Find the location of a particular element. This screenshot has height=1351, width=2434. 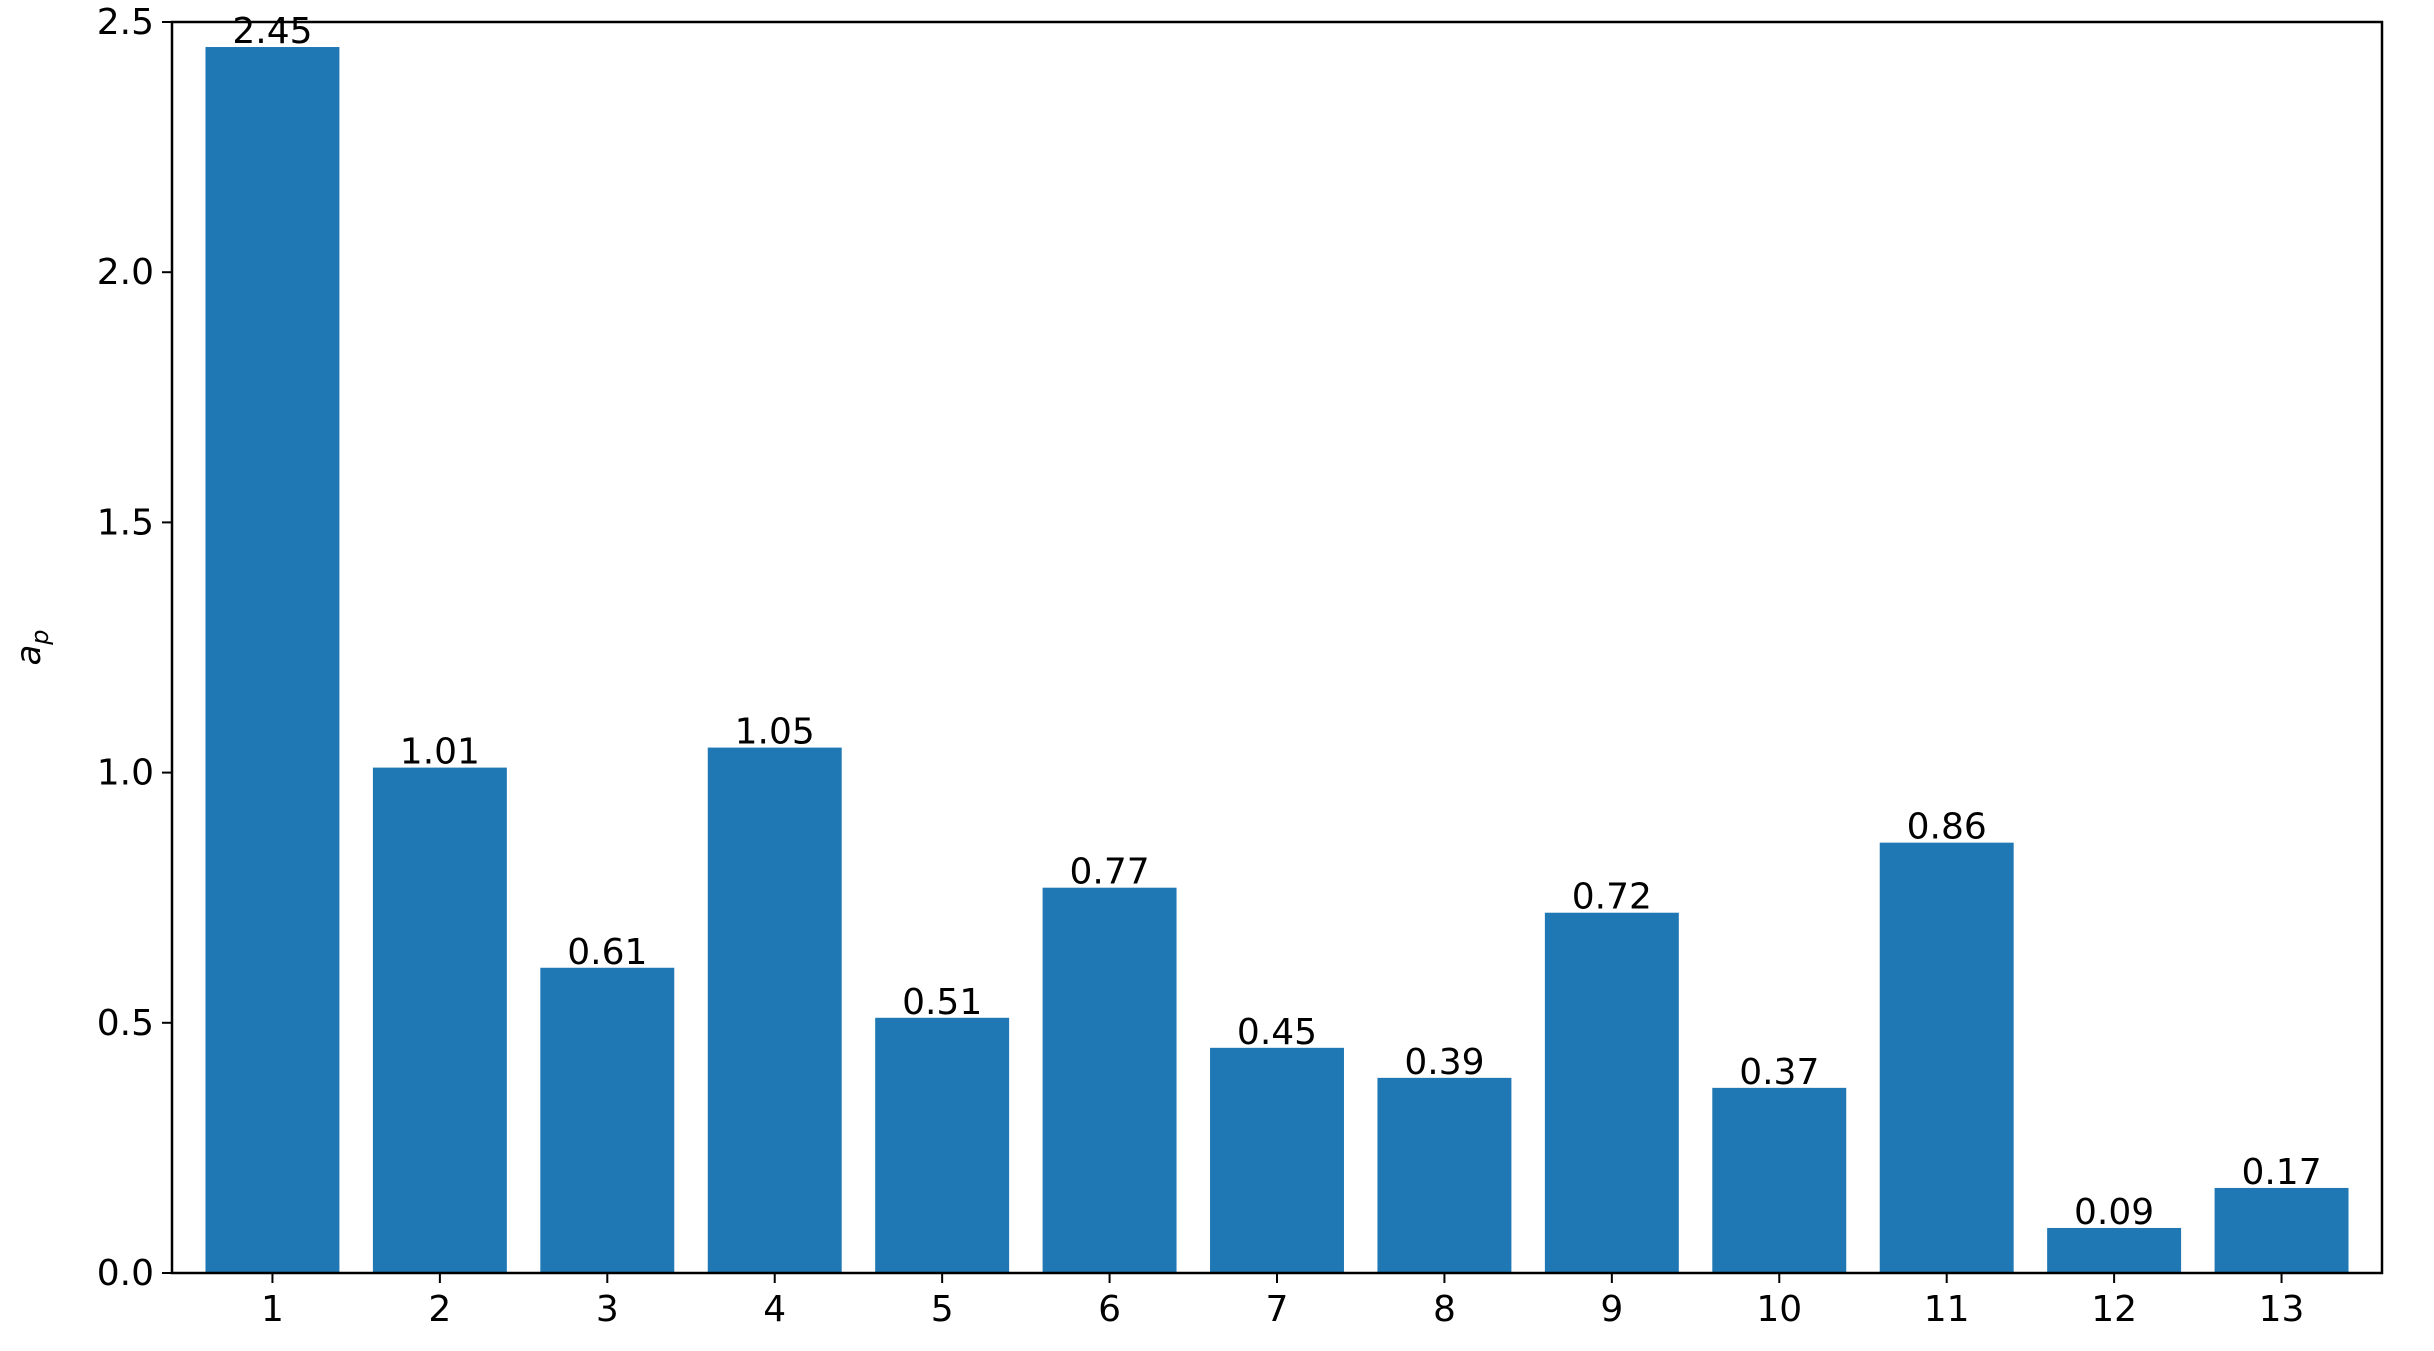

y-tick-label-1.0: 1.0 is located at coordinates (125, 773).